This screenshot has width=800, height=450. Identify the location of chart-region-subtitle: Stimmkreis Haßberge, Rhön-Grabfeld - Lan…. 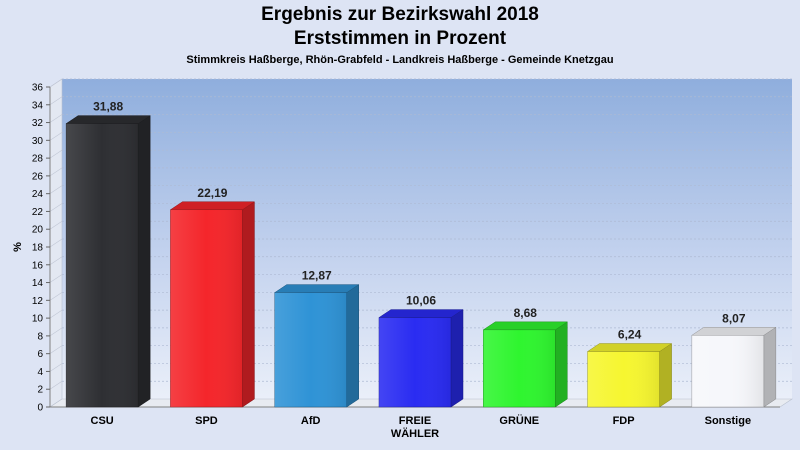
(400, 60).